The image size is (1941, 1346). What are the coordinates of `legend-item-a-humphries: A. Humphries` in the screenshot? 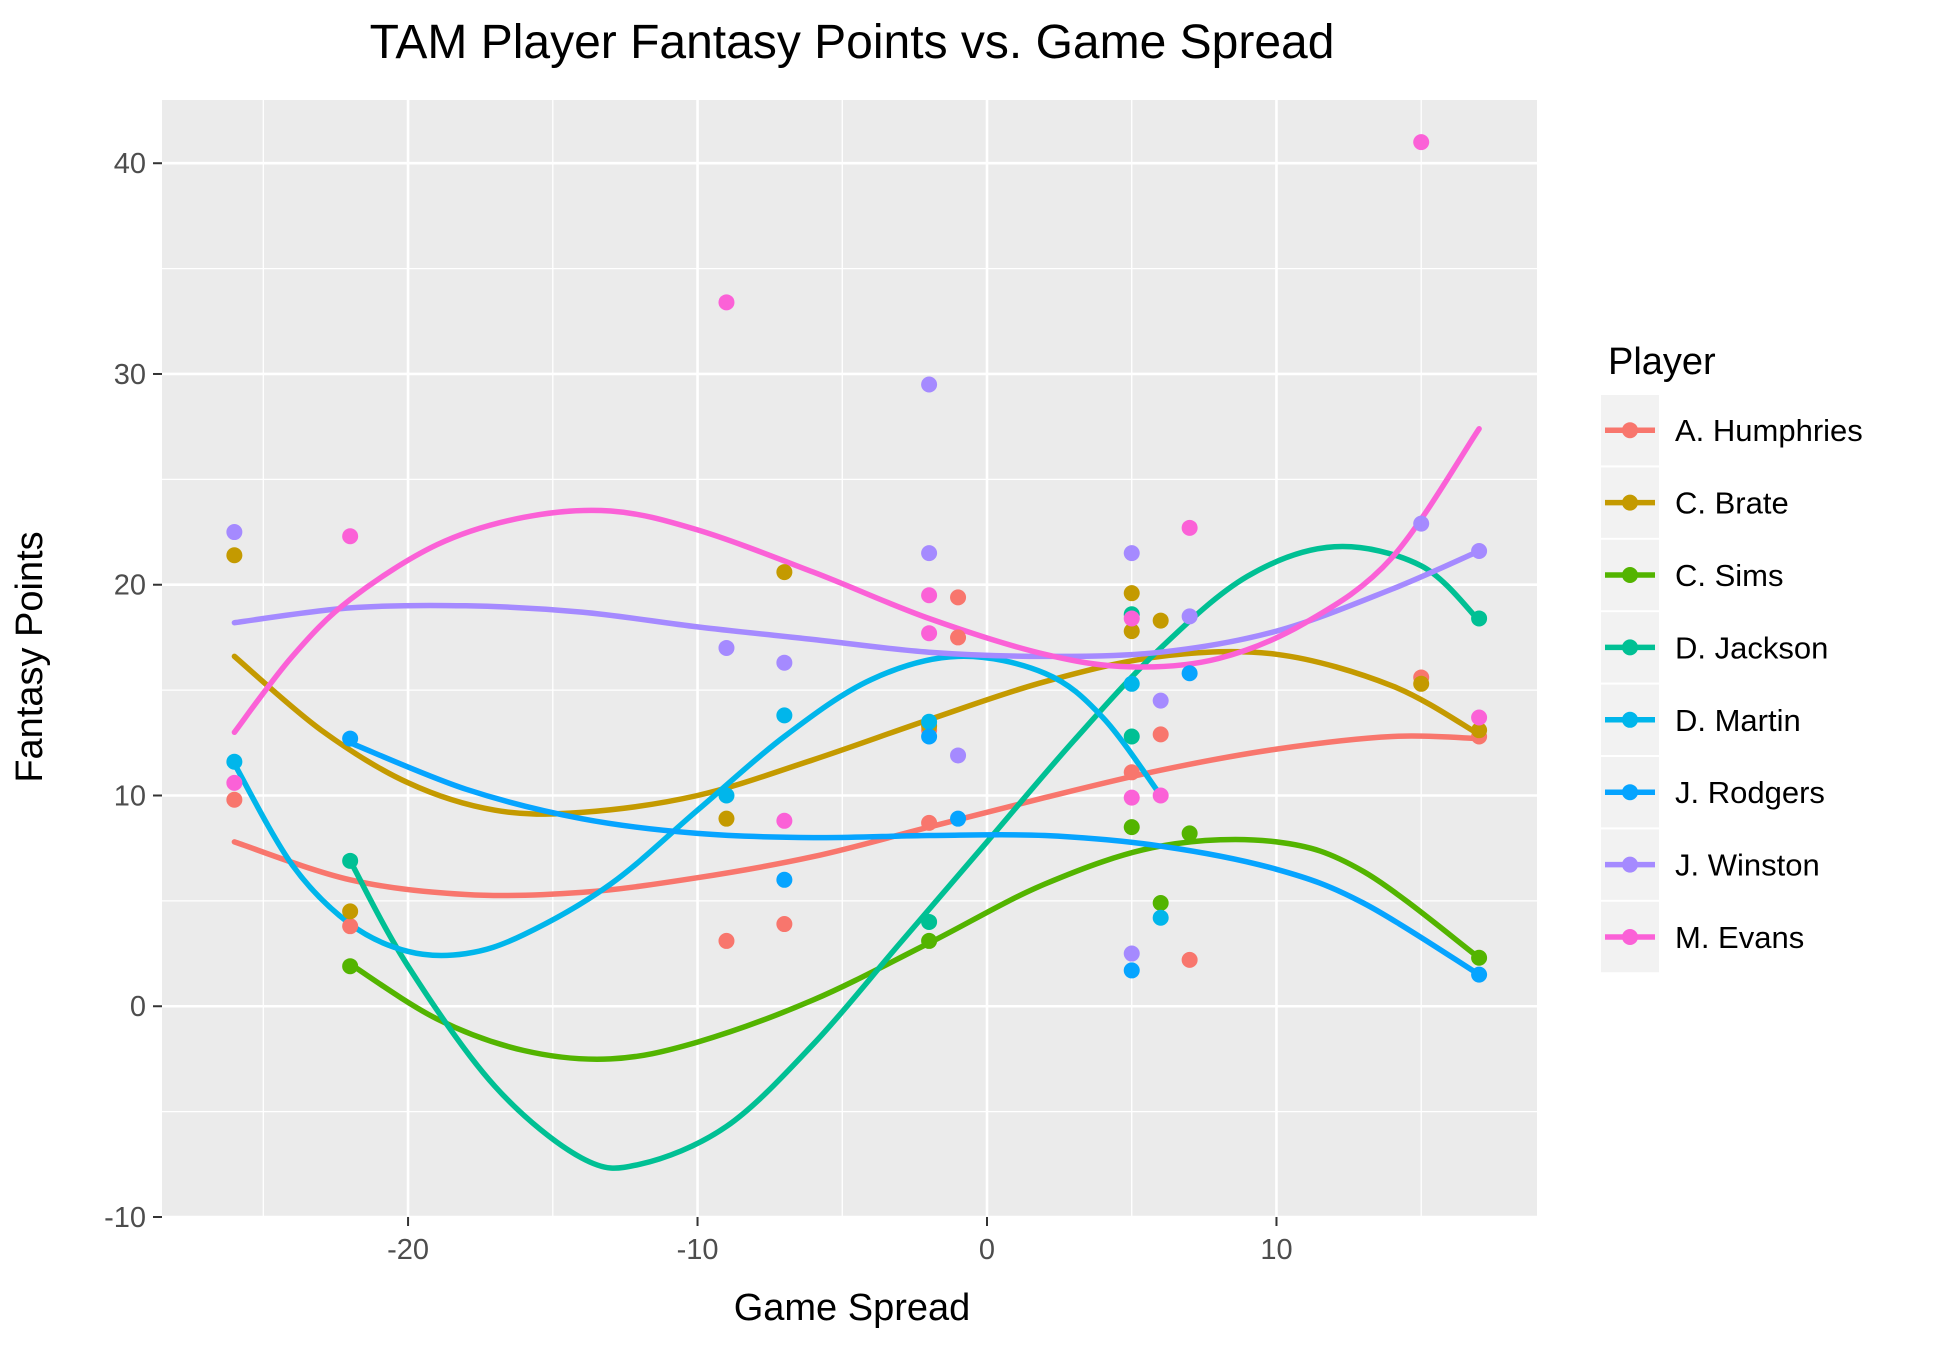 It's located at (1732, 430).